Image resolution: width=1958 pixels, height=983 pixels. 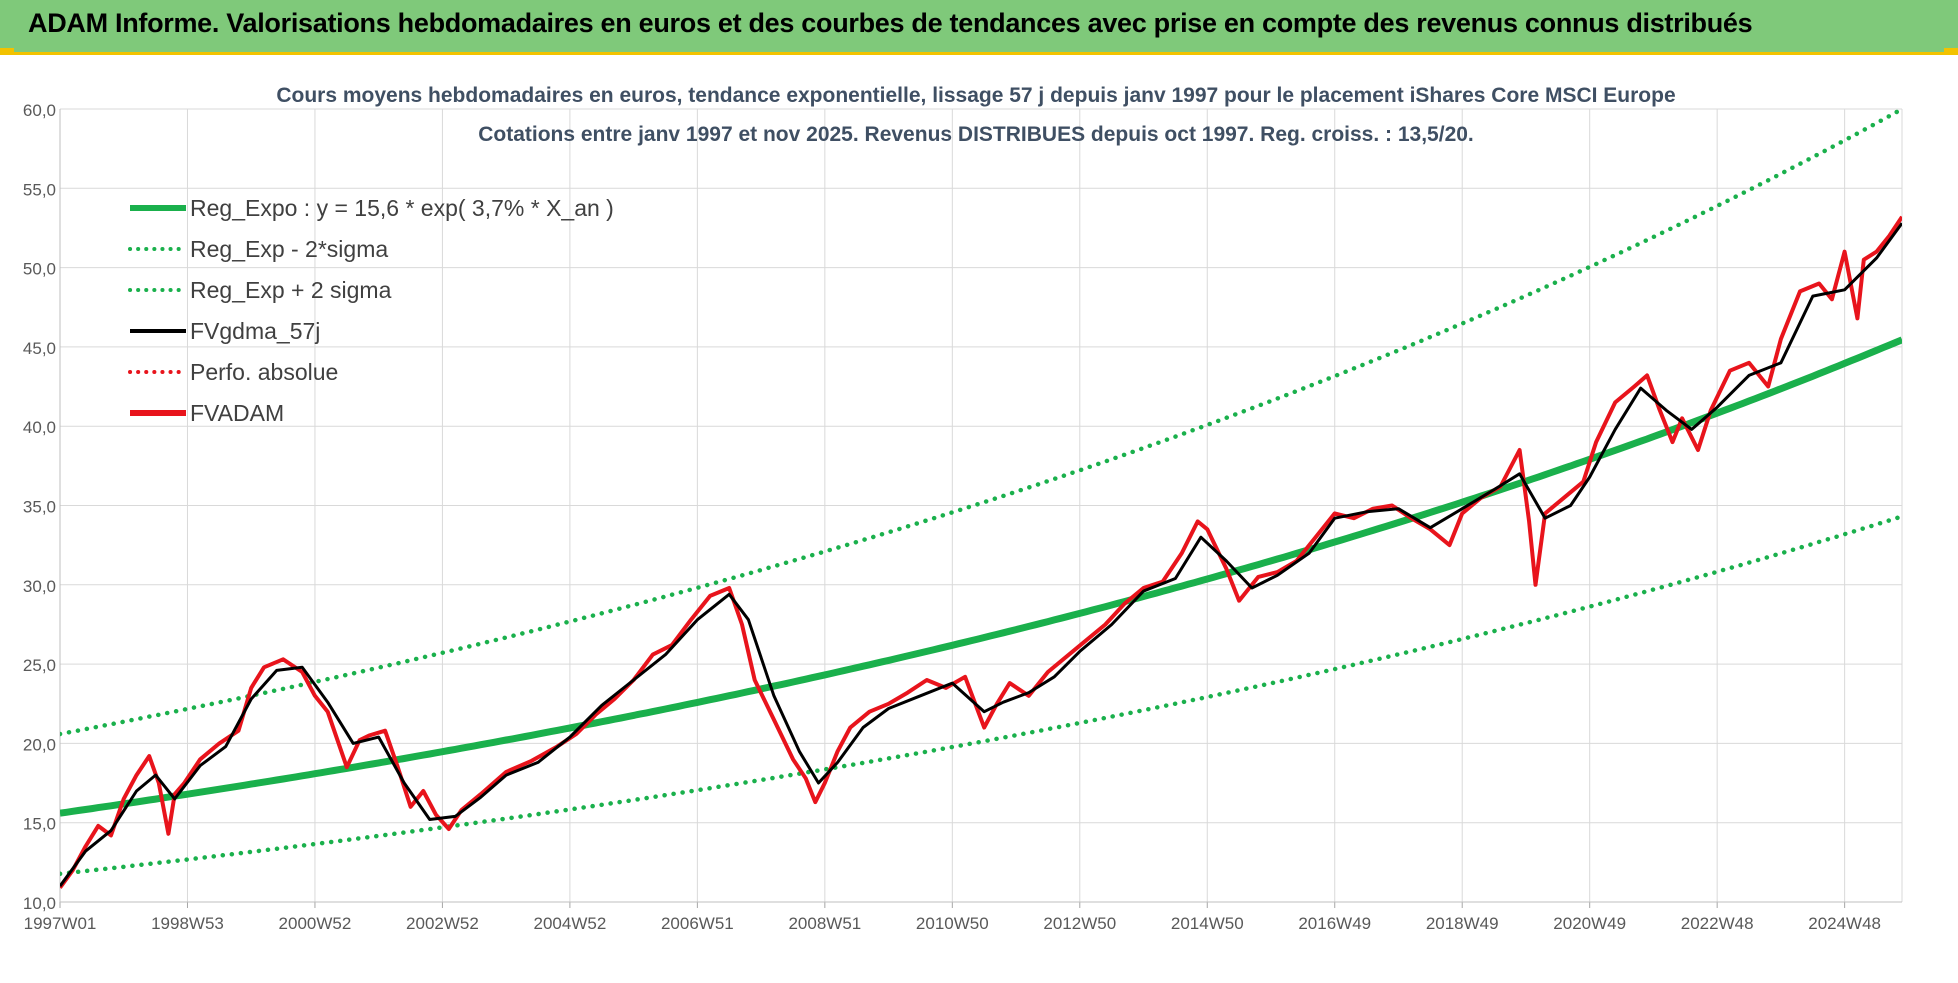 I want to click on frame-corner-left, so click(x=7, y=51).